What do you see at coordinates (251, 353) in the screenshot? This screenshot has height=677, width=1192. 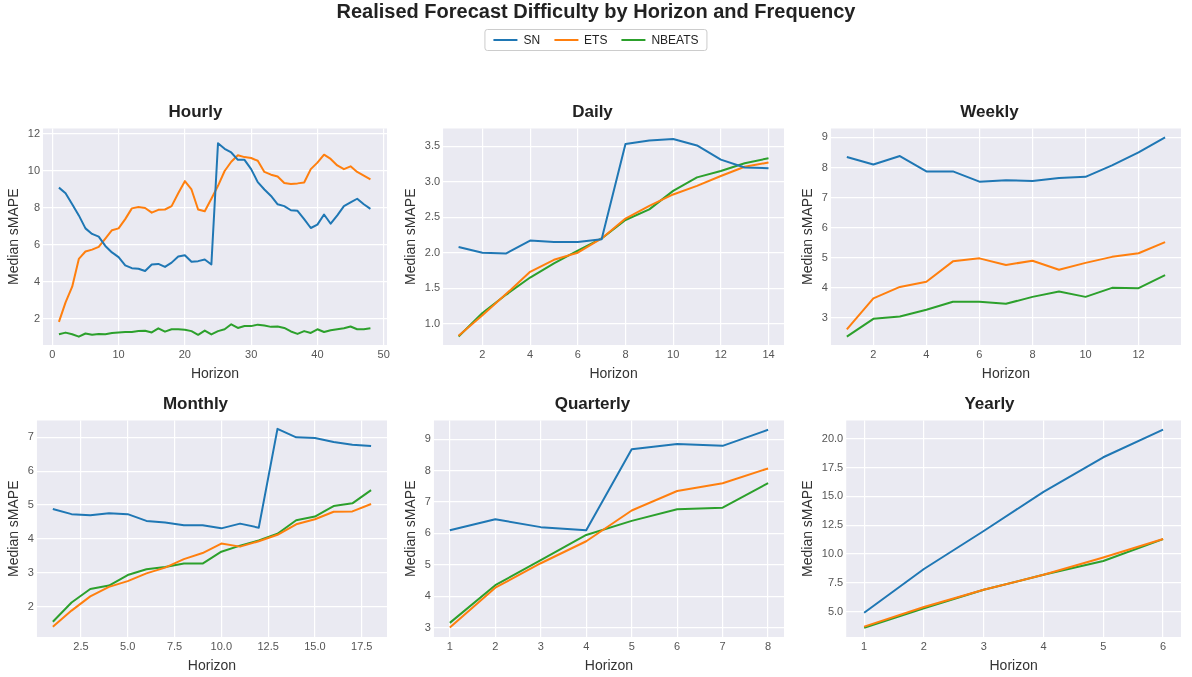 I see `x-tick-label: 30` at bounding box center [251, 353].